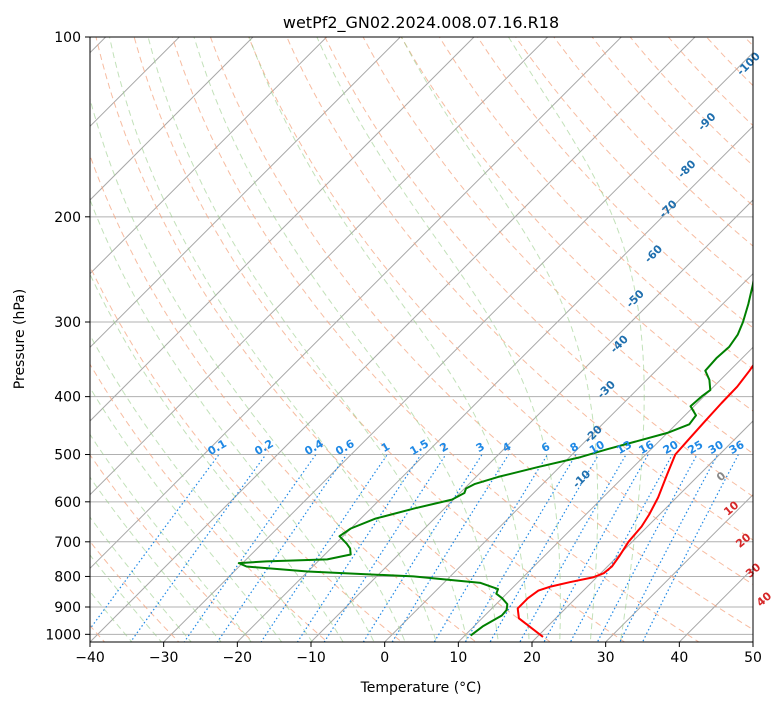  What do you see at coordinates (20, 339) in the screenshot?
I see `y-axis-title: Pressure (hPa)` at bounding box center [20, 339].